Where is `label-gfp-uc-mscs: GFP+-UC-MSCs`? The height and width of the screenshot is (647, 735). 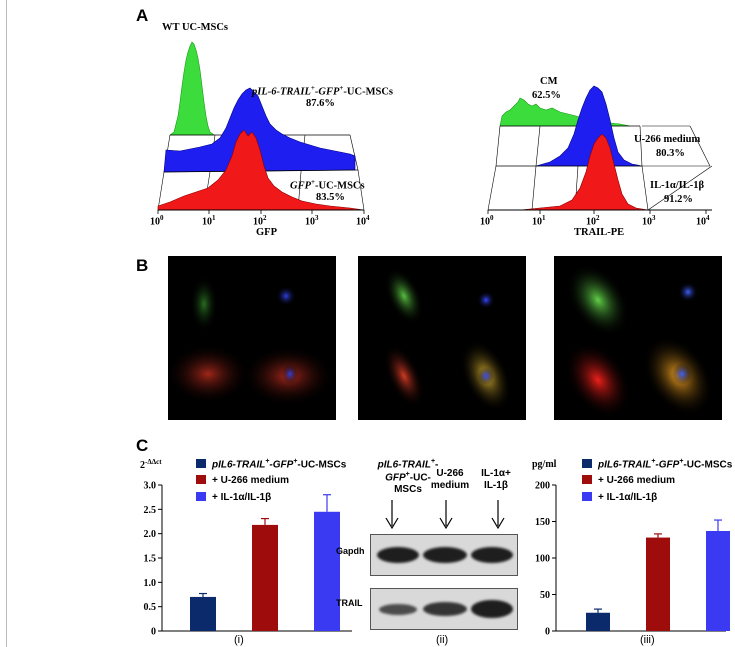 label-gfp-uc-mscs: GFP+-UC-MSCs is located at coordinates (327, 185).